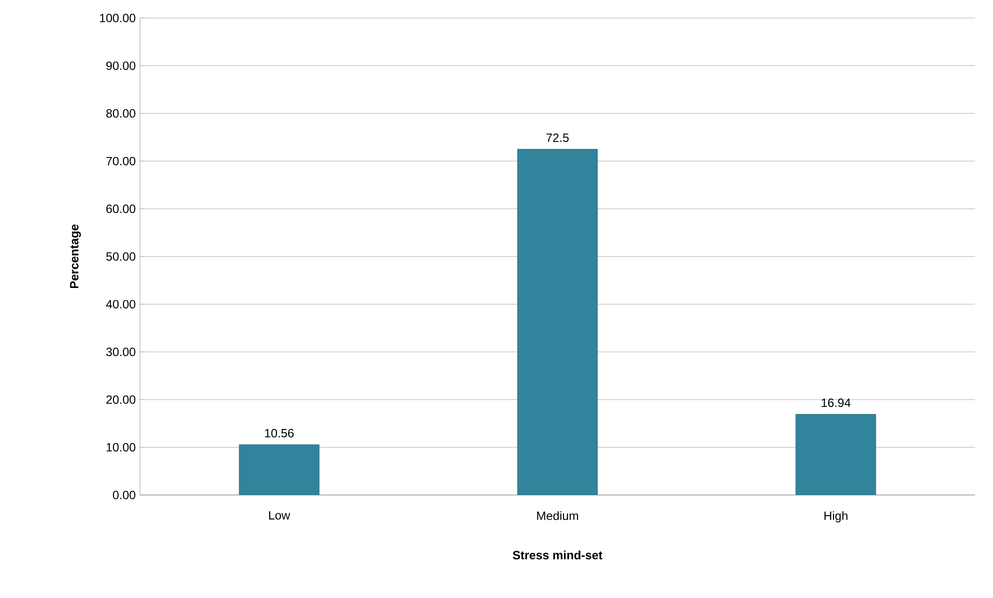 The image size is (993, 598). What do you see at coordinates (279, 515) in the screenshot?
I see `x-tick-label: Low` at bounding box center [279, 515].